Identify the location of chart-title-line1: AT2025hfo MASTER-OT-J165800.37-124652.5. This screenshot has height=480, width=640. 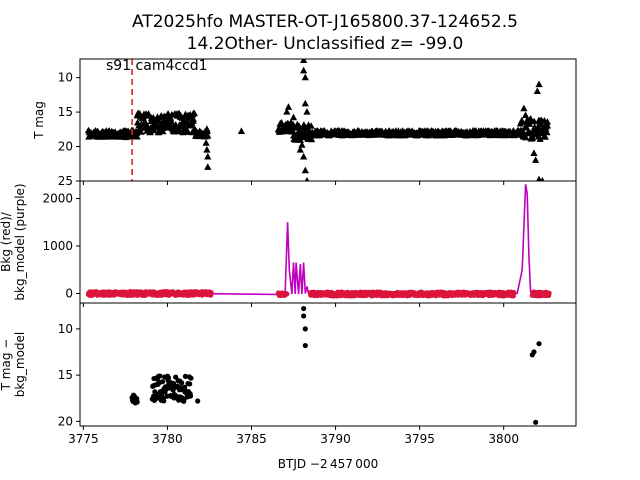
(325, 22).